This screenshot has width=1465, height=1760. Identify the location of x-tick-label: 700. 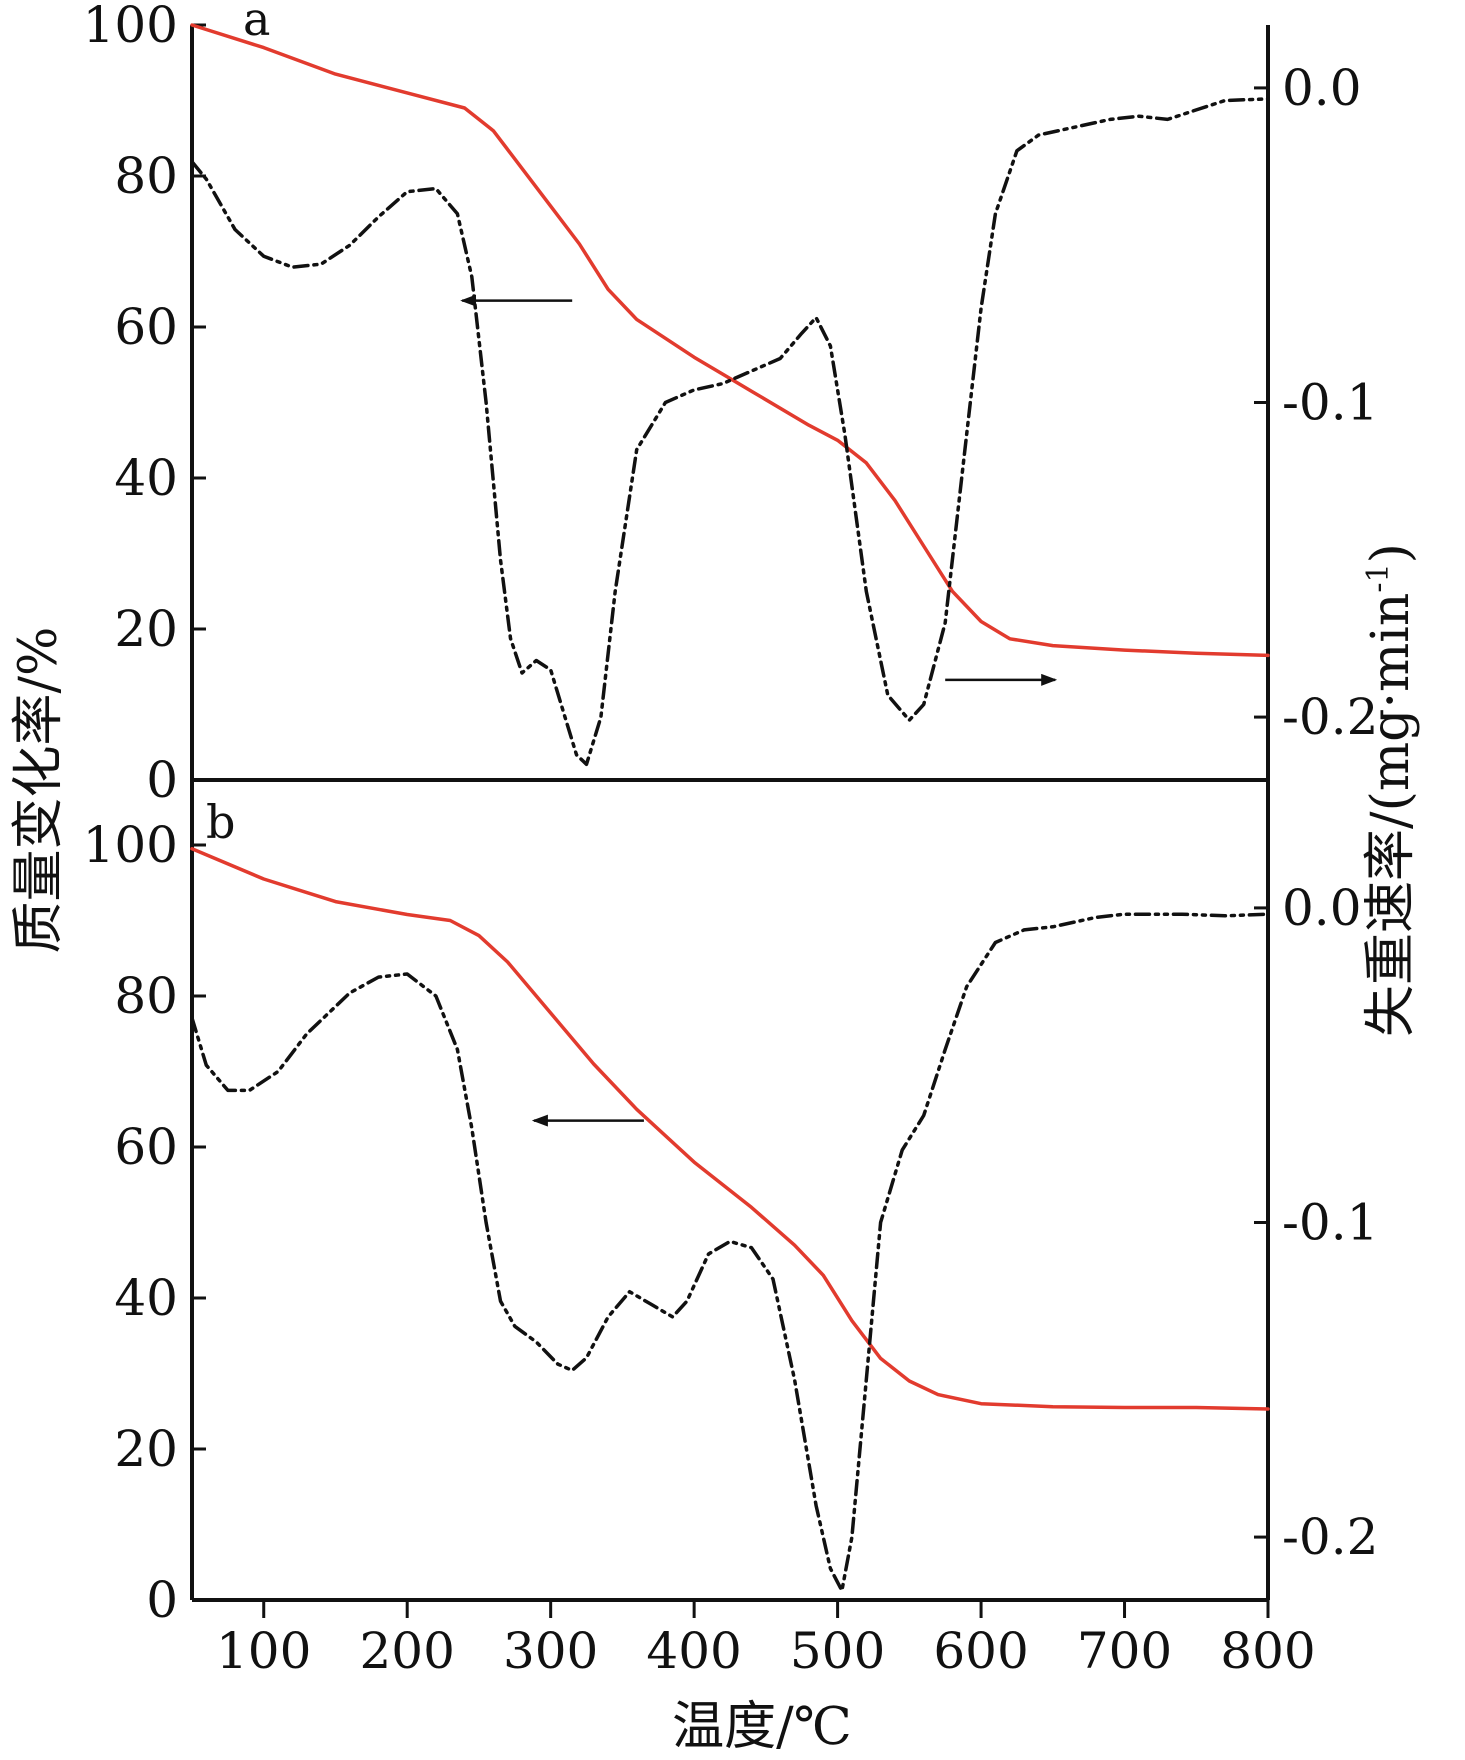
(1124, 1651).